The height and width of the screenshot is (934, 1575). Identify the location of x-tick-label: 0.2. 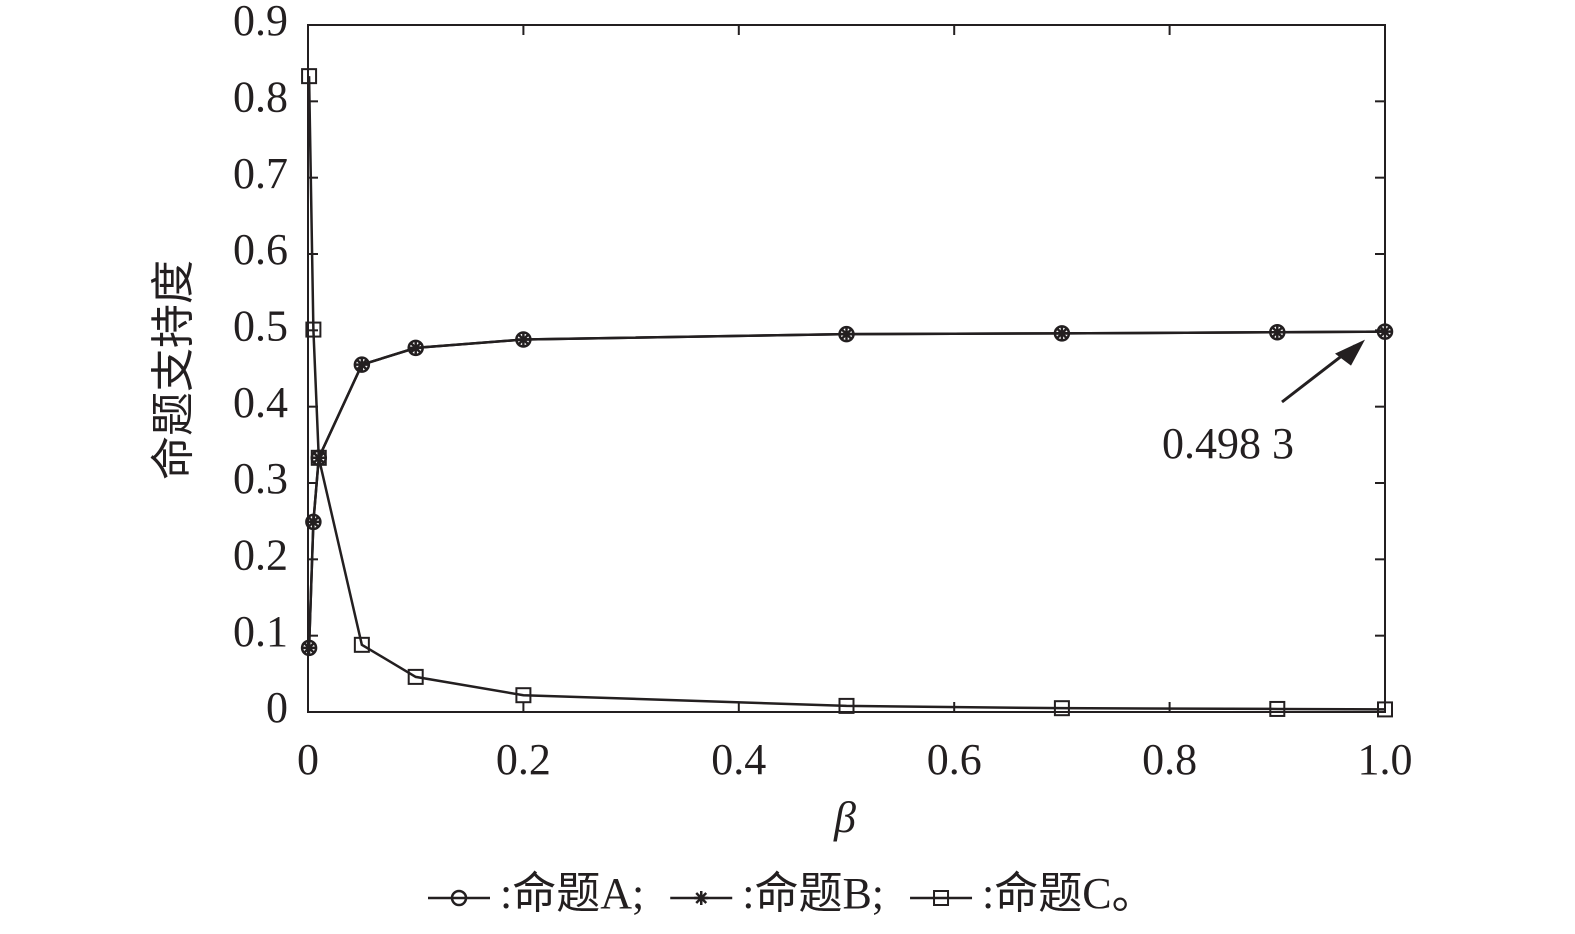
(523, 759).